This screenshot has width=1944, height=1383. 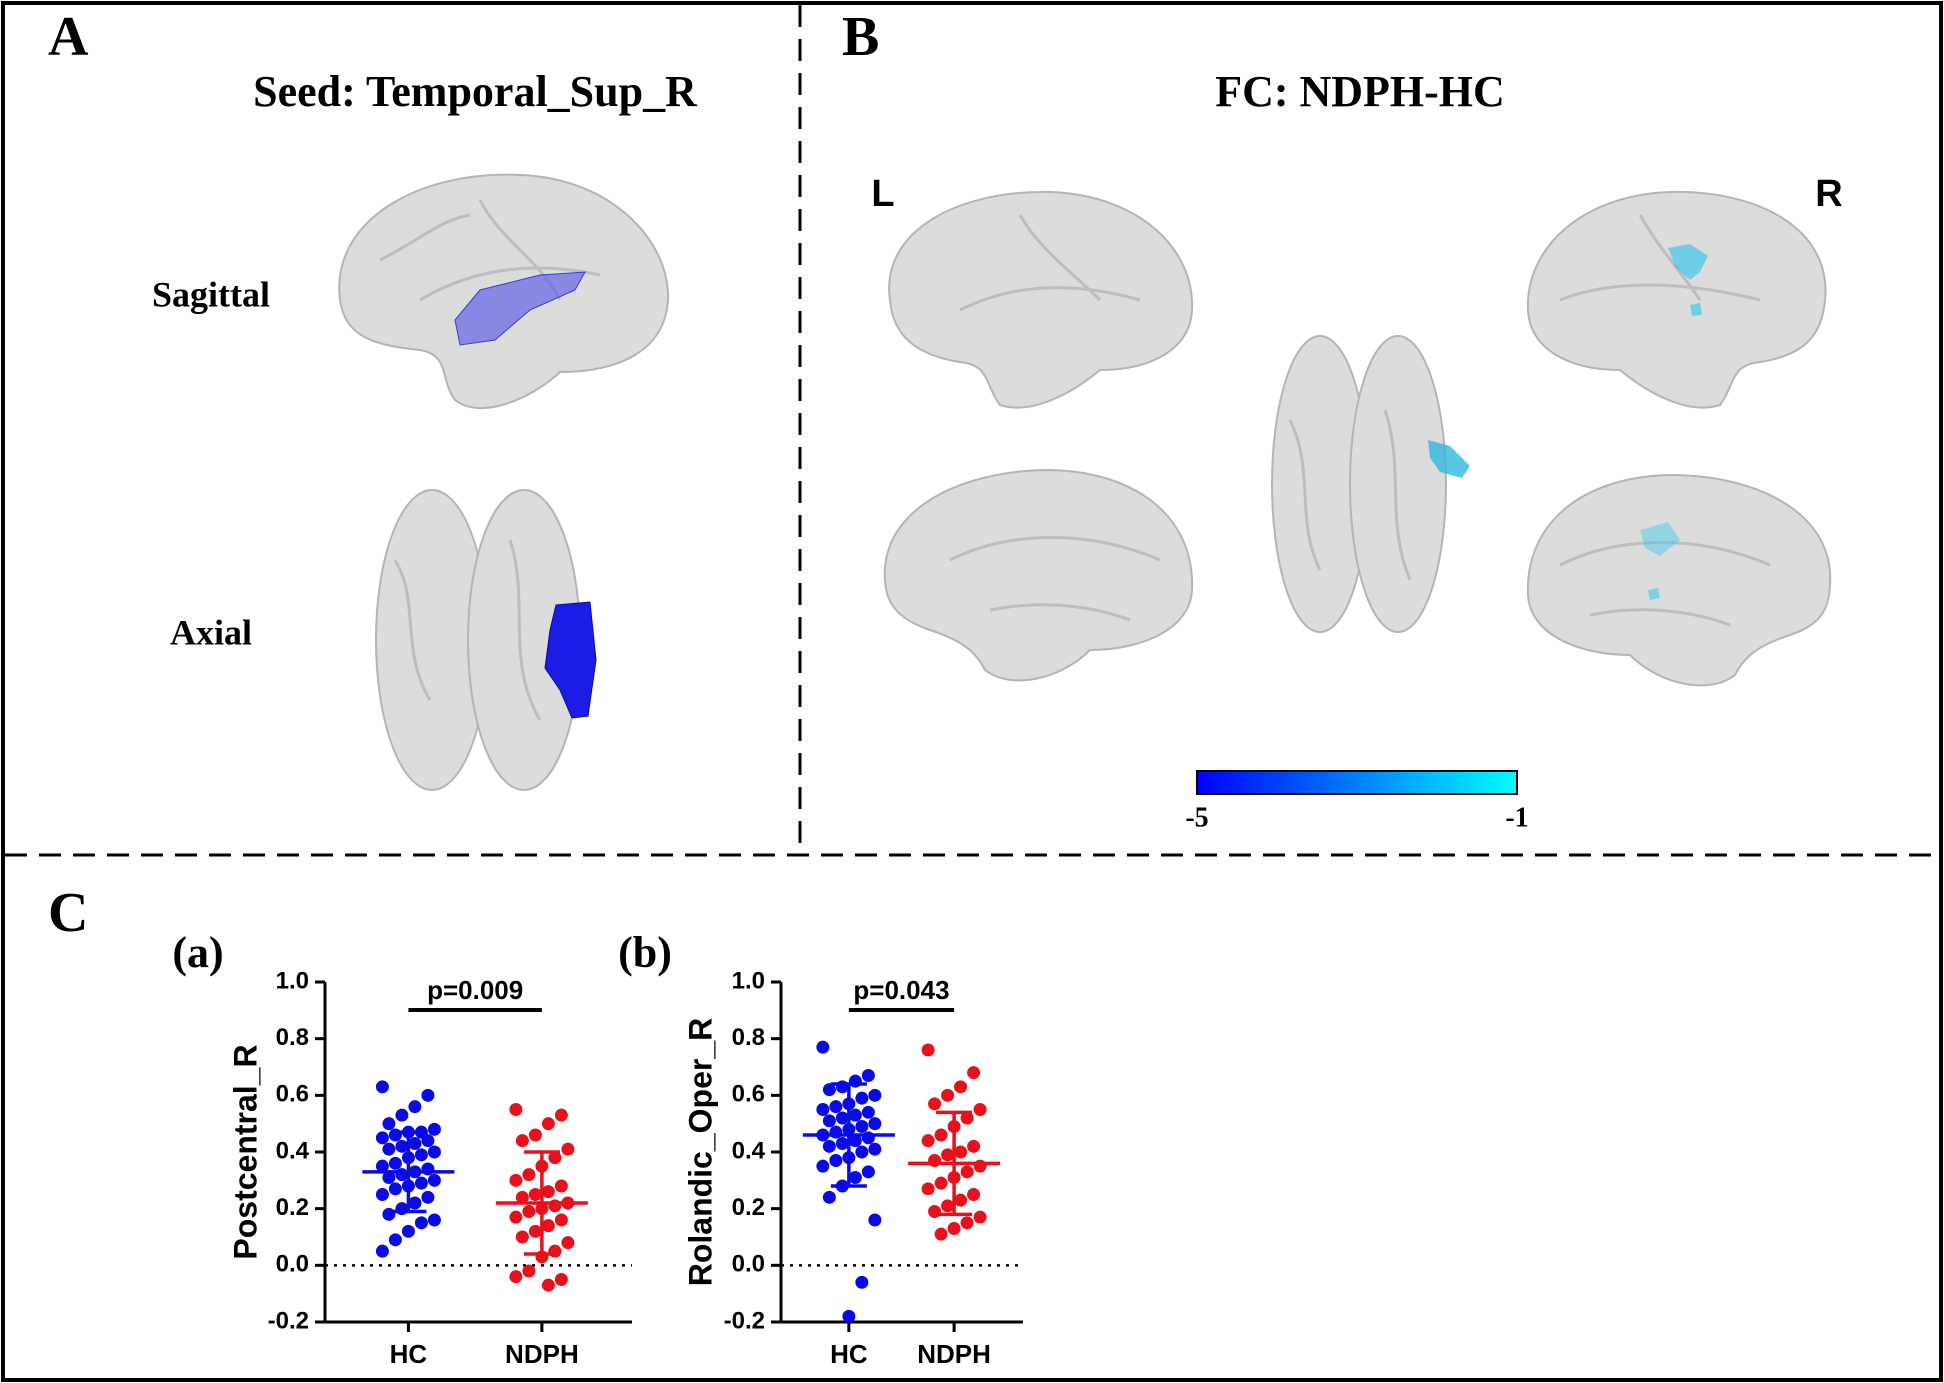 I want to click on brain-left-lateral, so click(x=1041, y=299).